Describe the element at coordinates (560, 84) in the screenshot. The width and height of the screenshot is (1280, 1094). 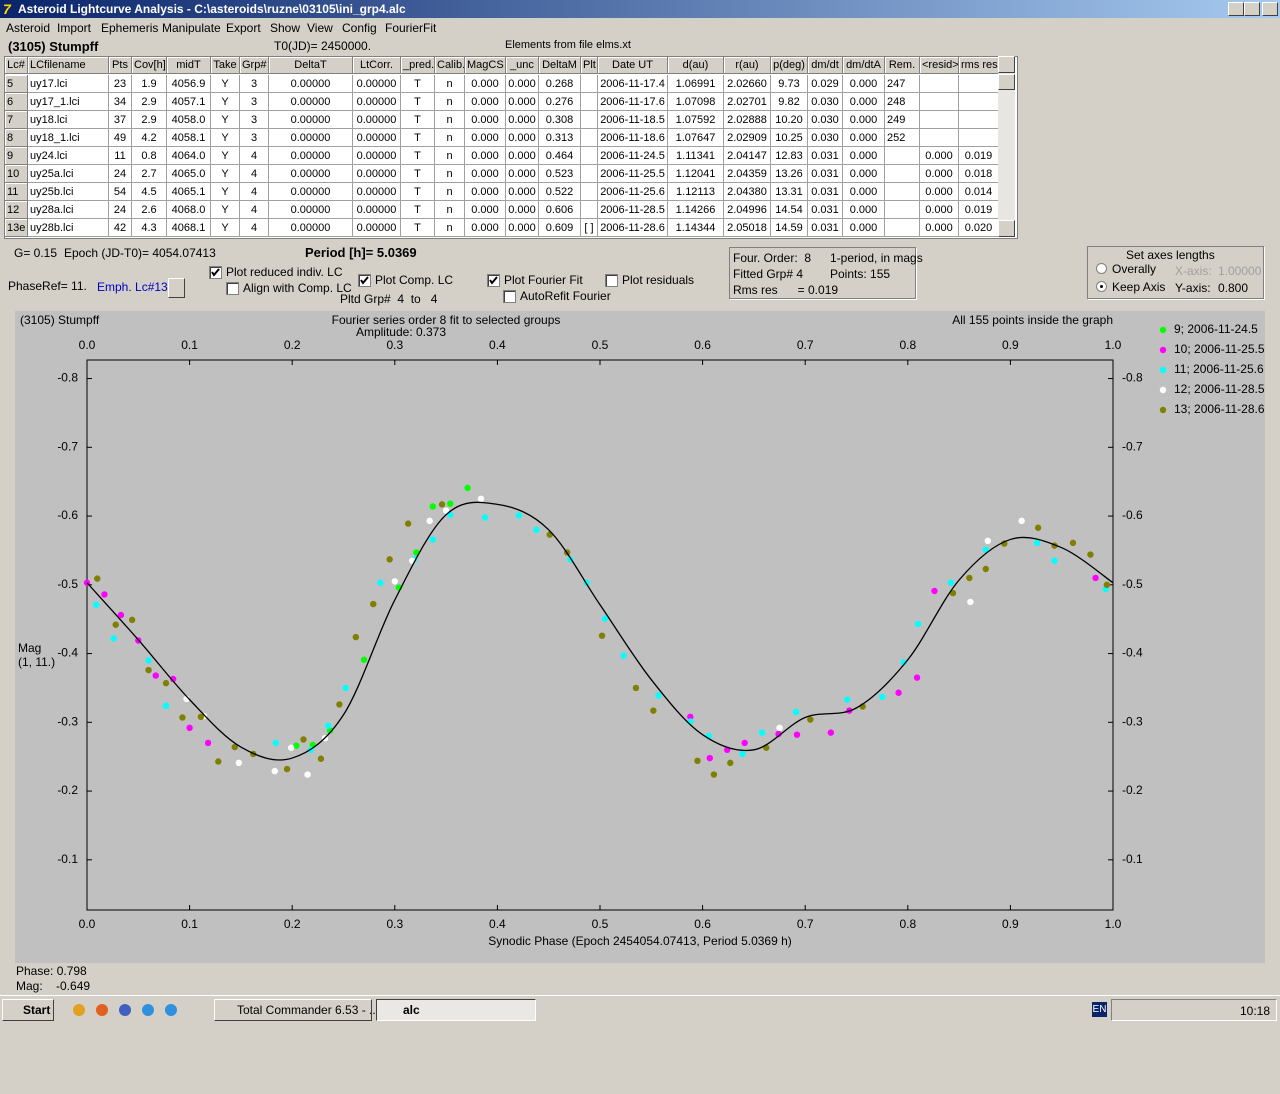
I see `table-cell: 0.268` at that location.